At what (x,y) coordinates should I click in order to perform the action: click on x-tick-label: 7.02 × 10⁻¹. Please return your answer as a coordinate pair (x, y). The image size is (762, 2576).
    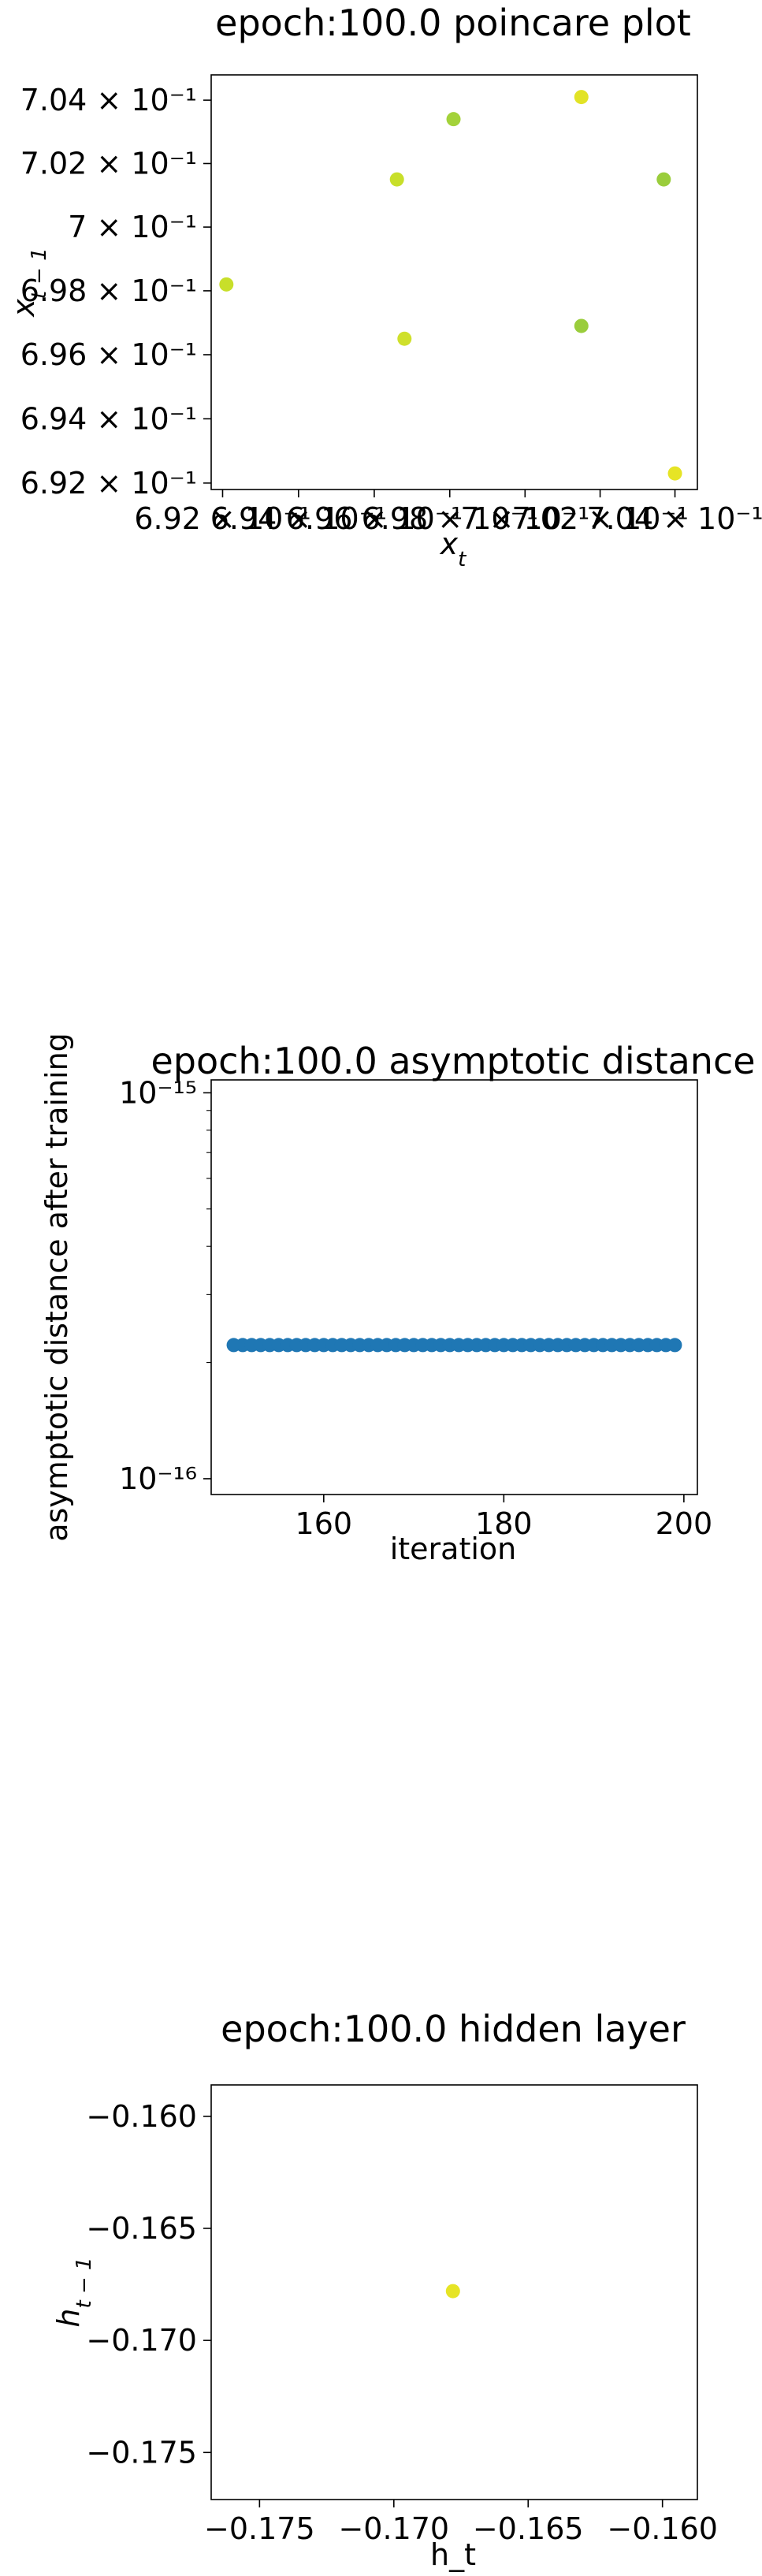
    Looking at the image, I should click on (599, 518).